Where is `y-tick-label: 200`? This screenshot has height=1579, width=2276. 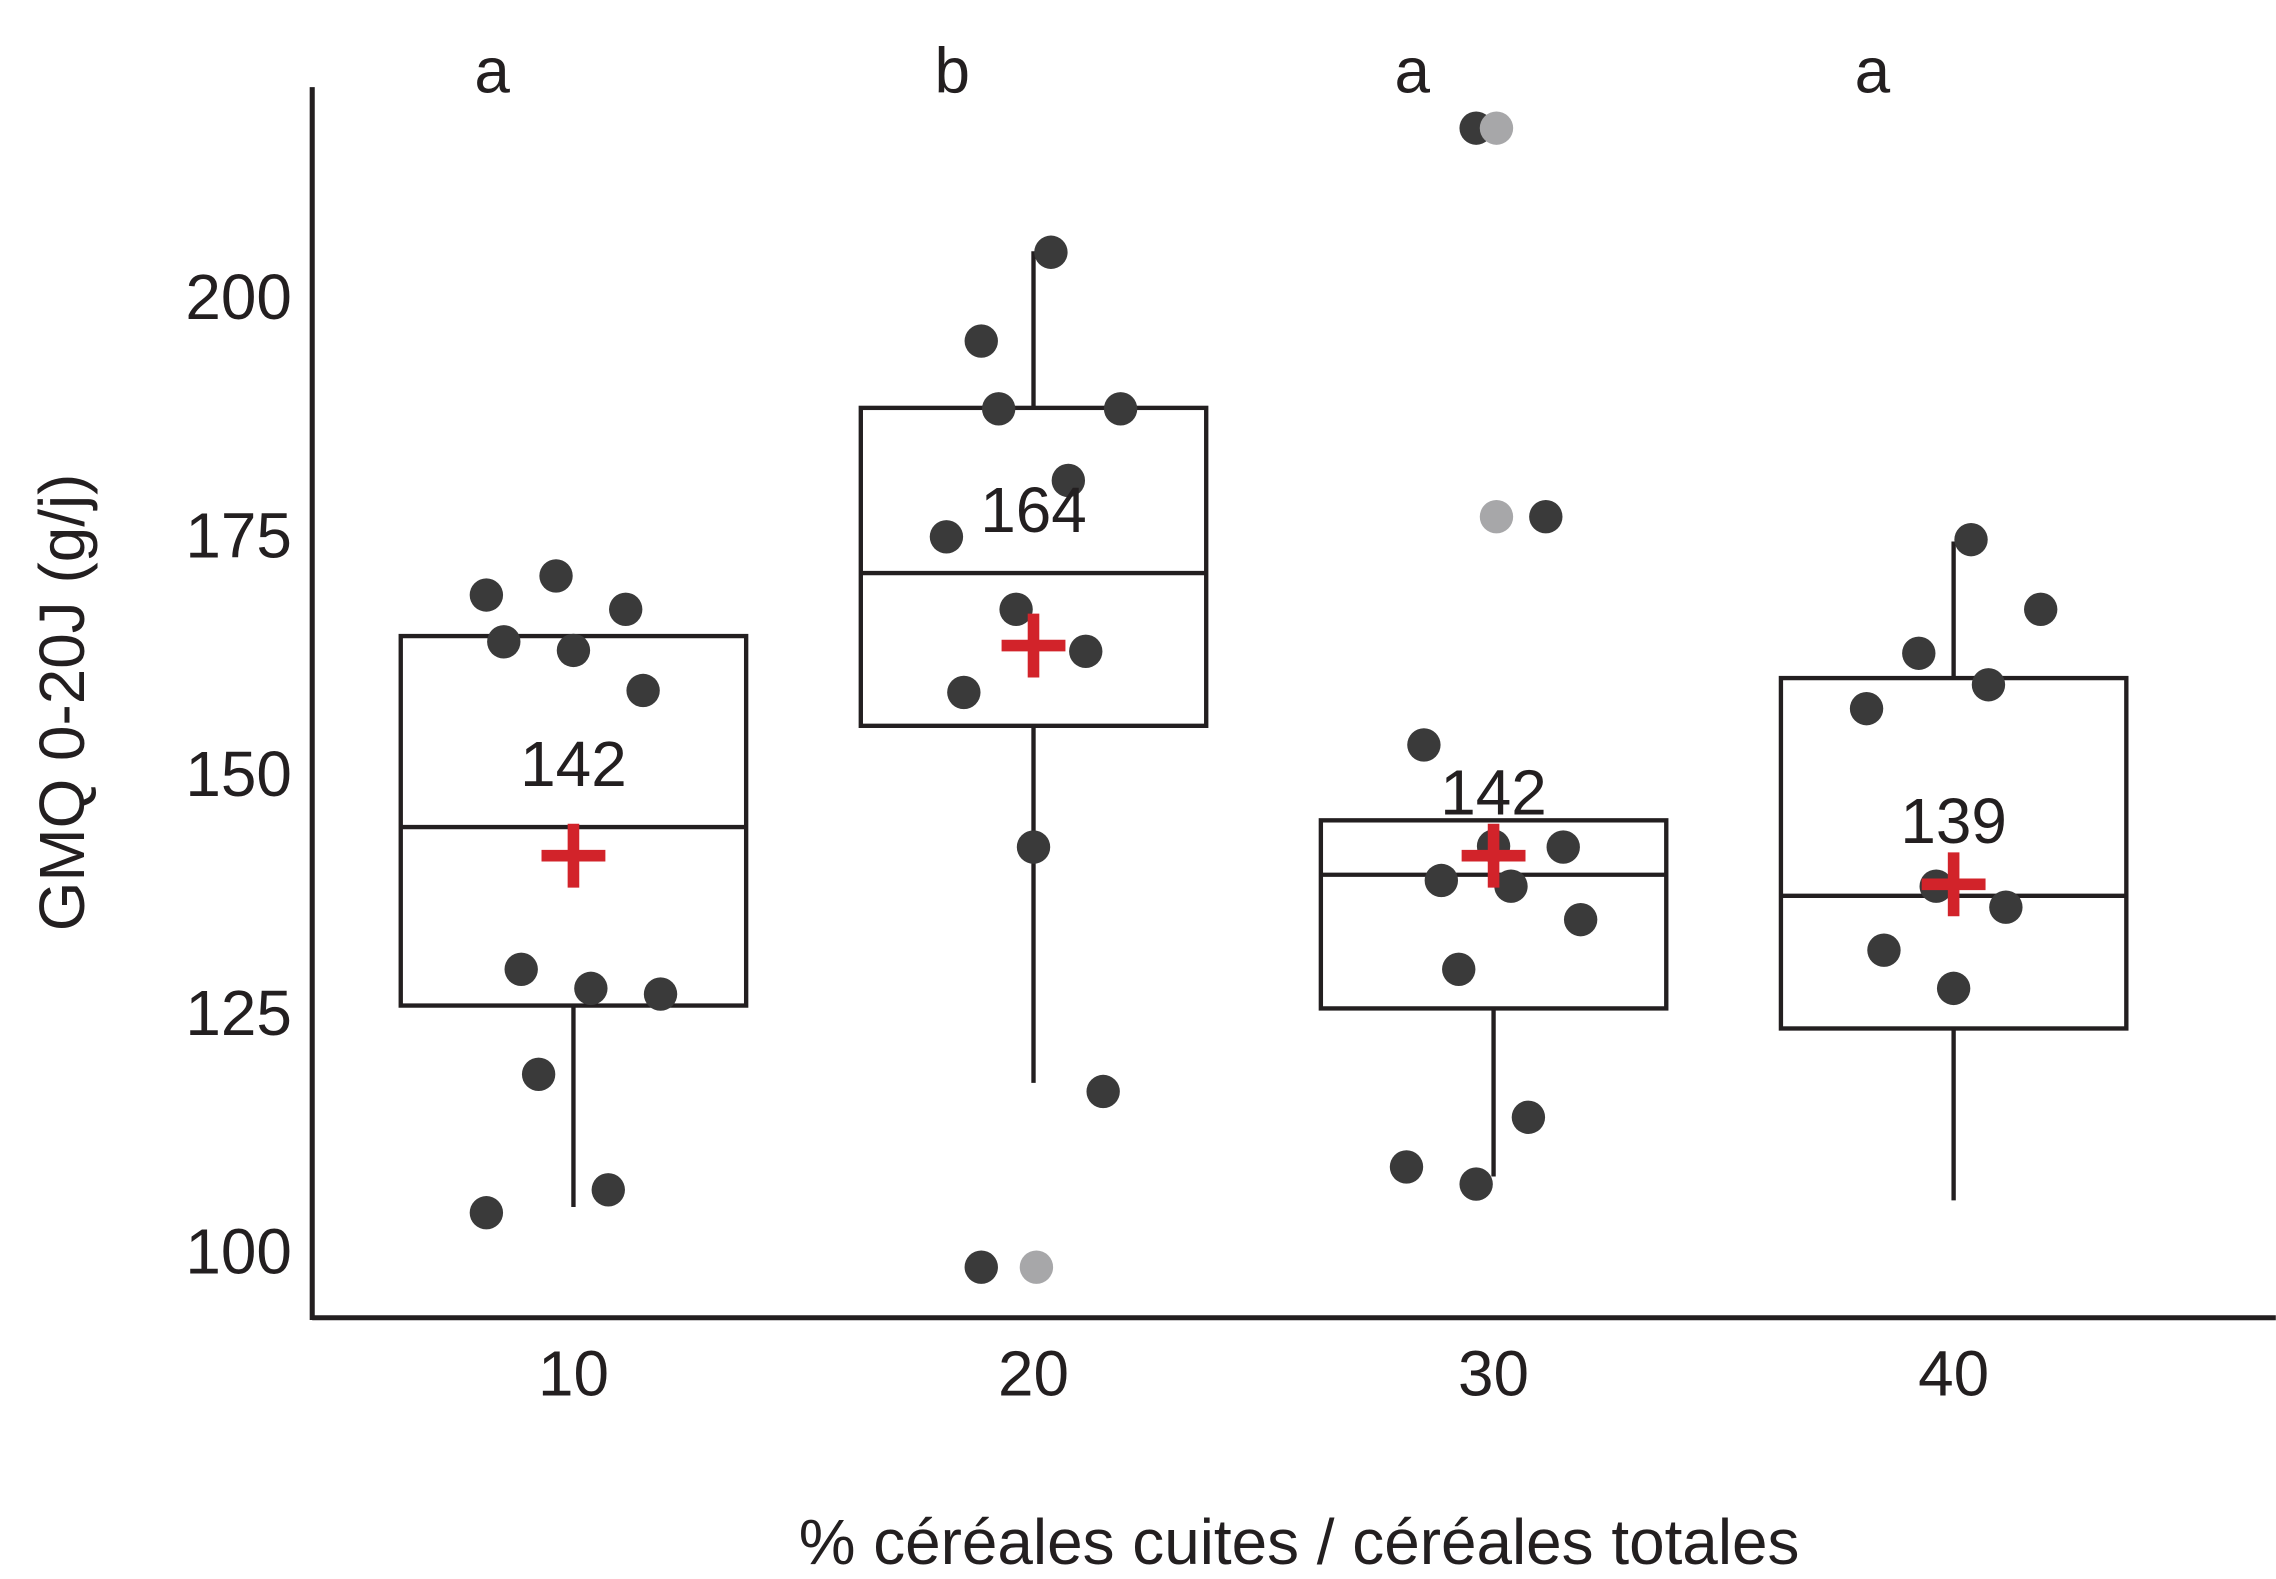 y-tick-label: 200 is located at coordinates (238, 297).